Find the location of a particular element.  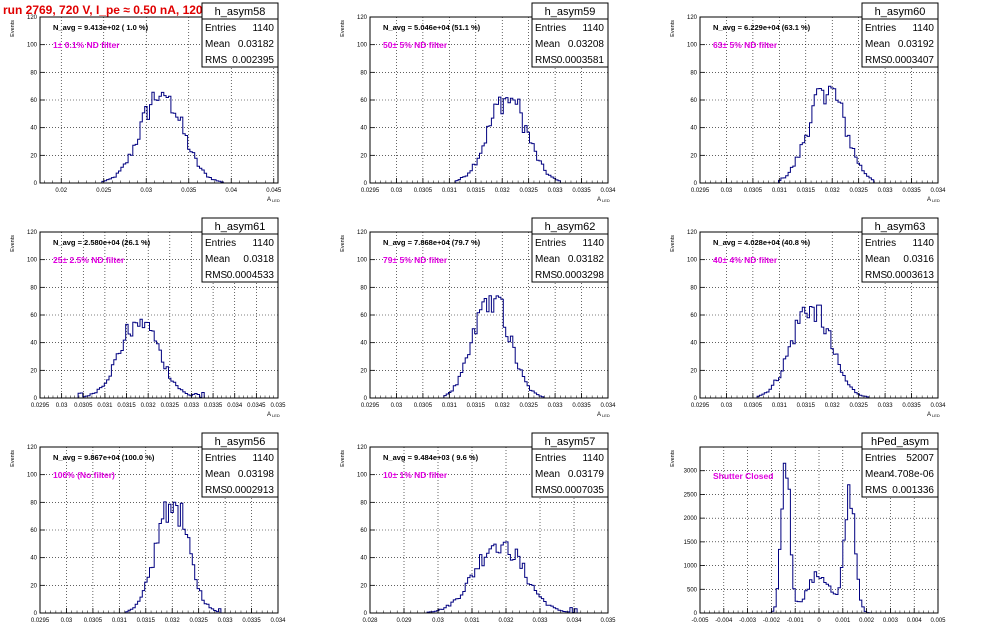

x-tick-label: 0.033 is located at coordinates (886, 191).